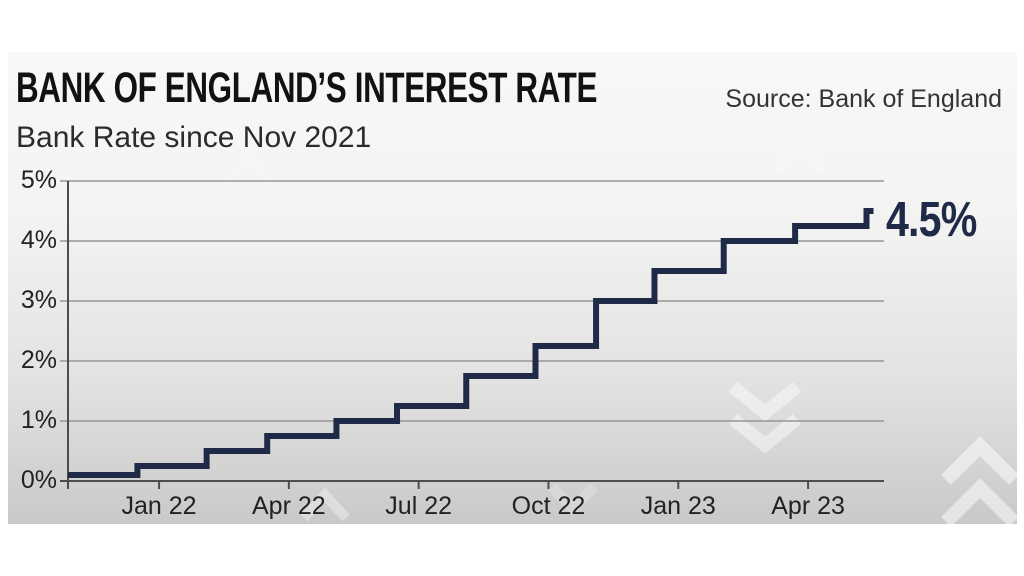 This screenshot has width=1024, height=576. What do you see at coordinates (194, 137) in the screenshot?
I see `chart-subtitle: Bank Rate since Nov 2021` at bounding box center [194, 137].